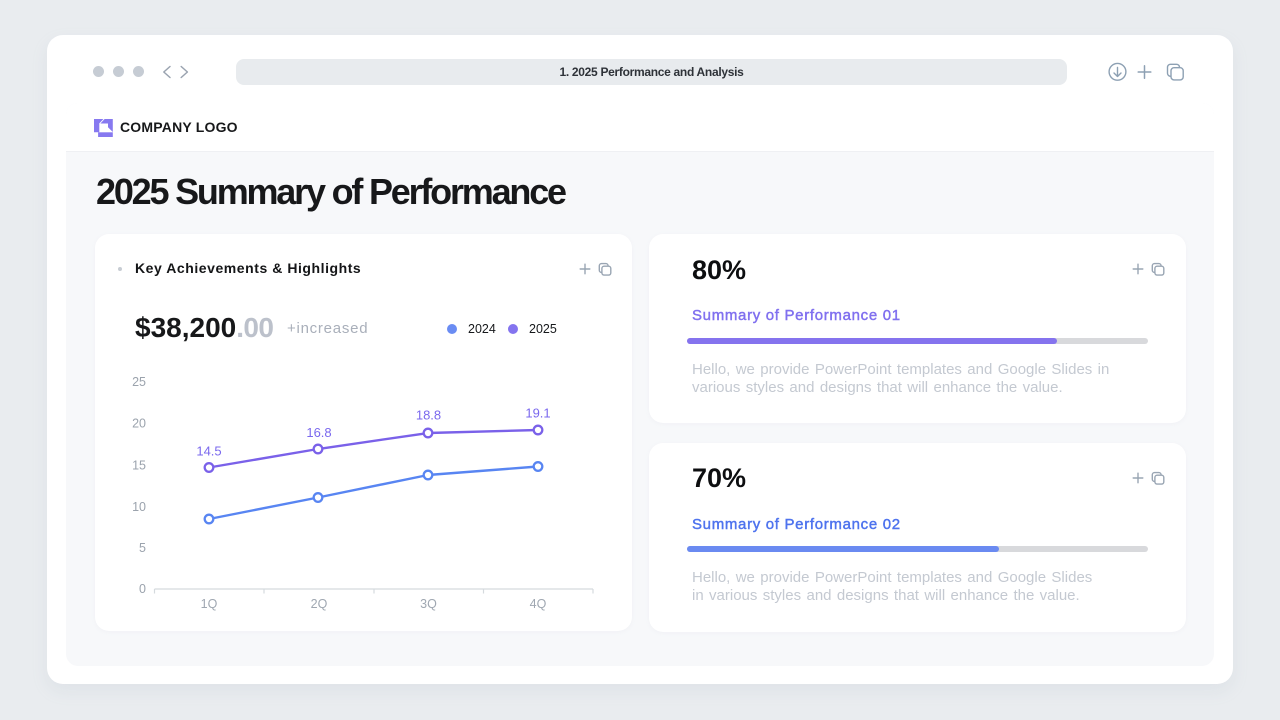 The image size is (1280, 720). What do you see at coordinates (428, 415) in the screenshot?
I see `svg-text: 18.8` at bounding box center [428, 415].